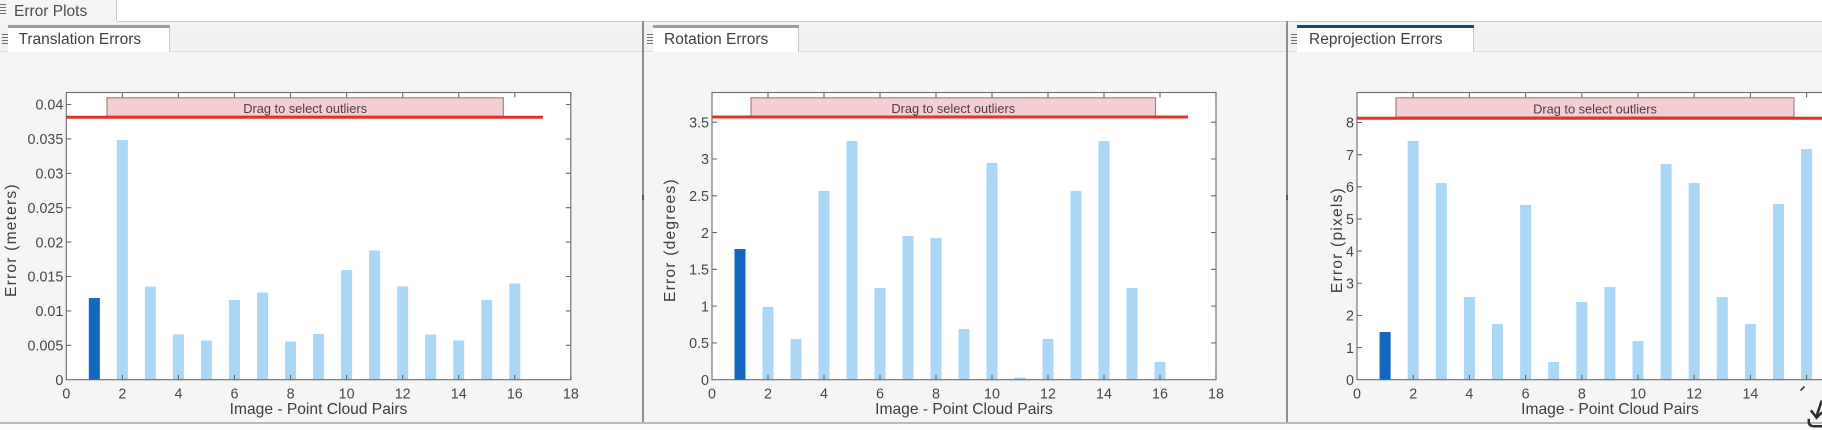 The width and height of the screenshot is (1822, 430). Describe the element at coordinates (46, 140) in the screenshot. I see `svg-text: 0.035` at that location.